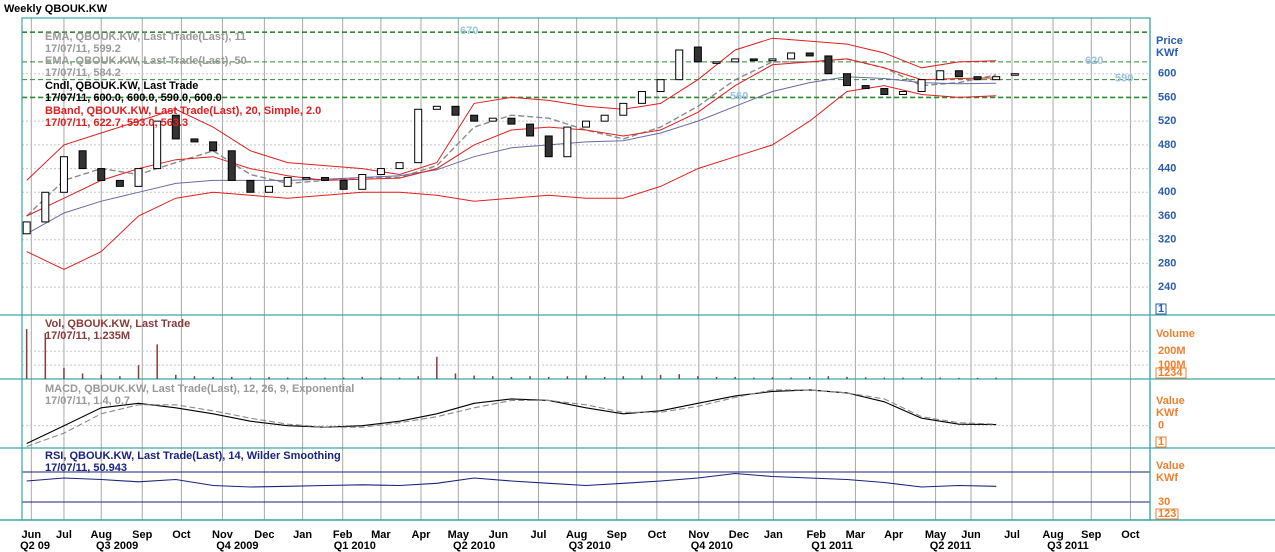  Describe the element at coordinates (1167, 240) in the screenshot. I see `y-tick-label: 320` at that location.